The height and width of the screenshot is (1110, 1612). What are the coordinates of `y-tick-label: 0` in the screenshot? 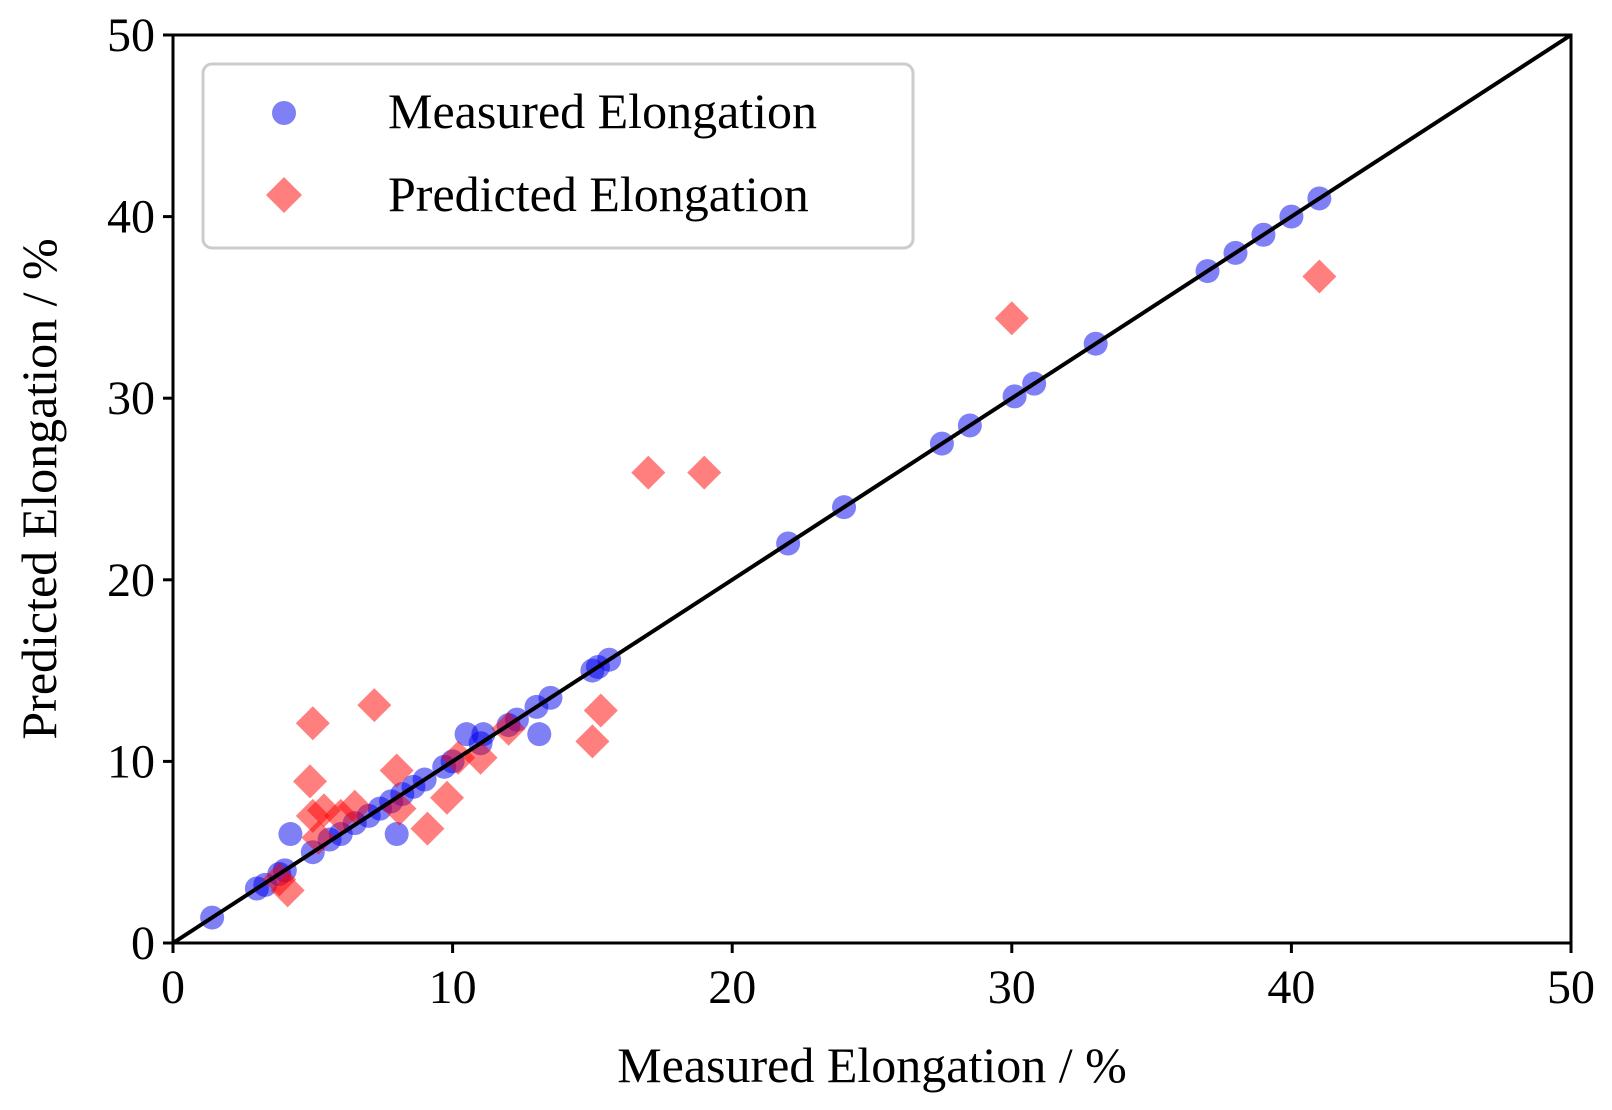 It's located at (143, 943).